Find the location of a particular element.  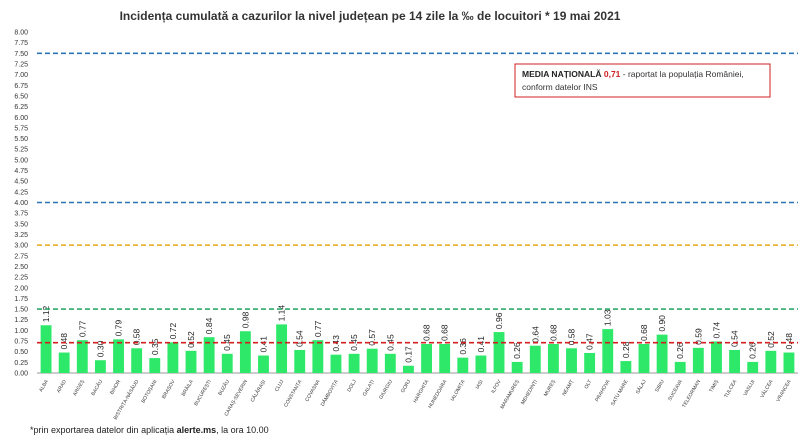

y-tick-label: 5.25 is located at coordinates (21, 150).